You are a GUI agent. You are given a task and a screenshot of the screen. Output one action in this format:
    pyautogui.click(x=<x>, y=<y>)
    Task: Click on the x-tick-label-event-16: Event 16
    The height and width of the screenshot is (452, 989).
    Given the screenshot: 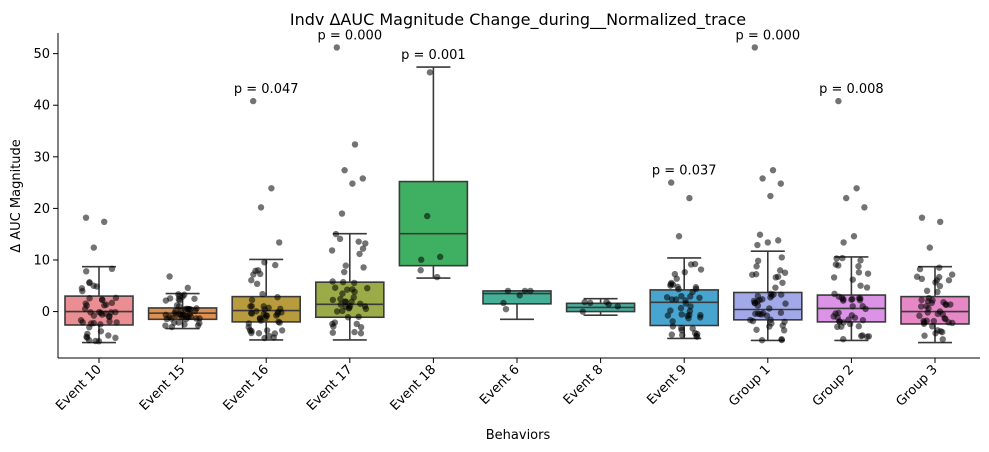 What is the action you would take?
    pyautogui.click(x=246, y=388)
    